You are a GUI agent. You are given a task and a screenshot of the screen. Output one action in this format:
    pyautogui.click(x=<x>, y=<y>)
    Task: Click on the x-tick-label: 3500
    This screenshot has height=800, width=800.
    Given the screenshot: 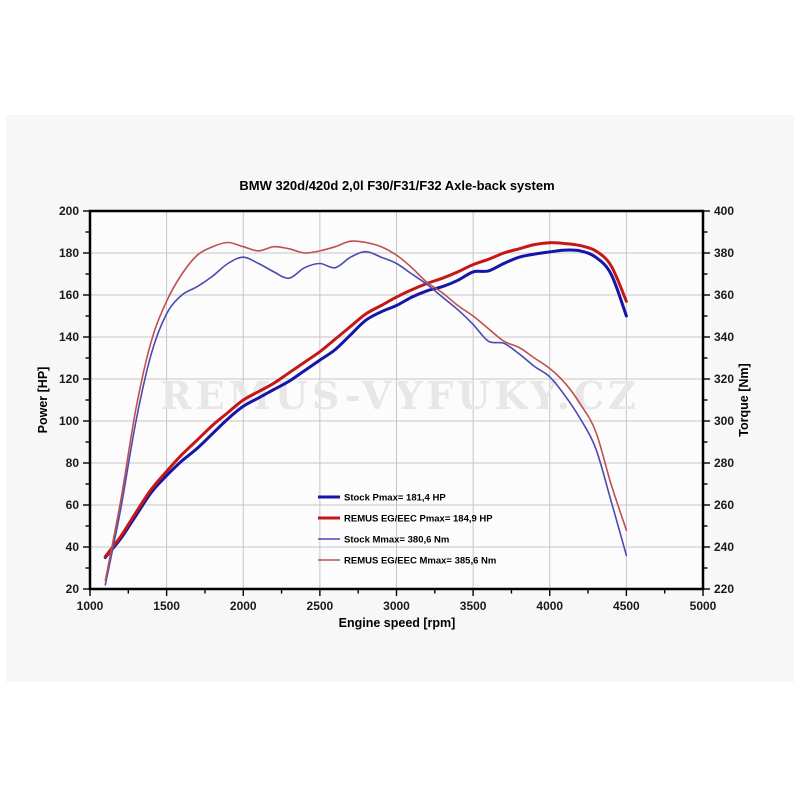 What is the action you would take?
    pyautogui.click(x=473, y=606)
    